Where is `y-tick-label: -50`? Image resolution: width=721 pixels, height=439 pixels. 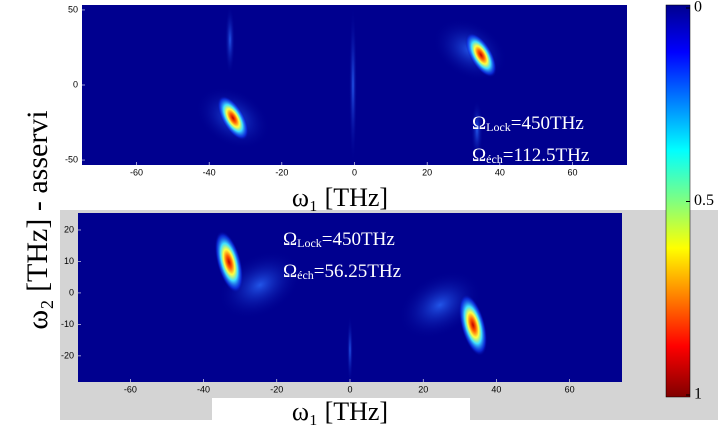
y-tick-label: -50 is located at coordinates (71, 159).